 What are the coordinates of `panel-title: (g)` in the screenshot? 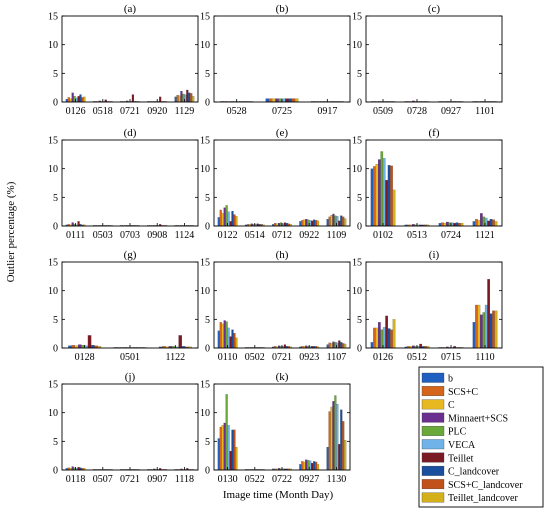 It's located at (130, 255).